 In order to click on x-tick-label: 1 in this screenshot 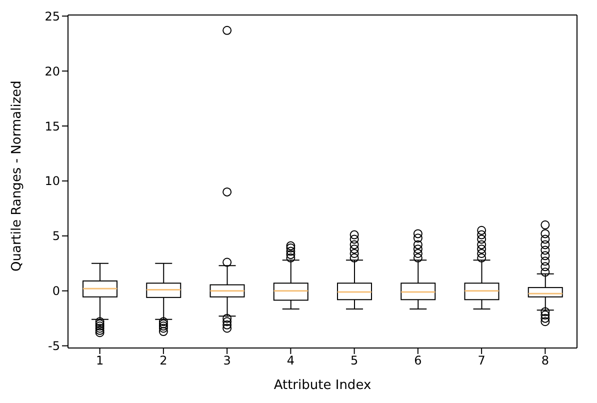, I will do `click(100, 361)`.